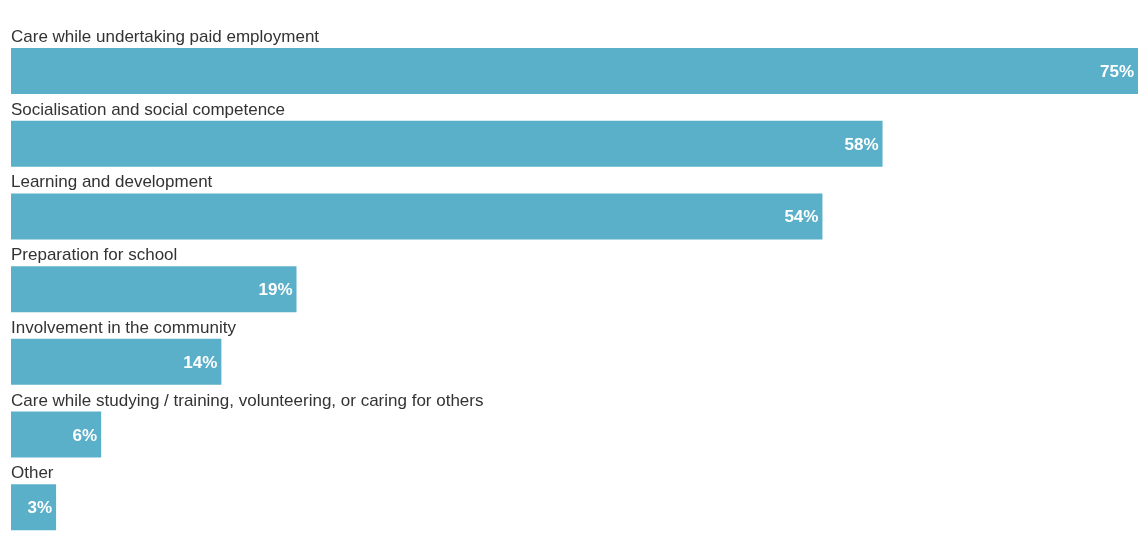 The height and width of the screenshot is (552, 1147). I want to click on y-tick-label: Preparation for school, so click(94, 255).